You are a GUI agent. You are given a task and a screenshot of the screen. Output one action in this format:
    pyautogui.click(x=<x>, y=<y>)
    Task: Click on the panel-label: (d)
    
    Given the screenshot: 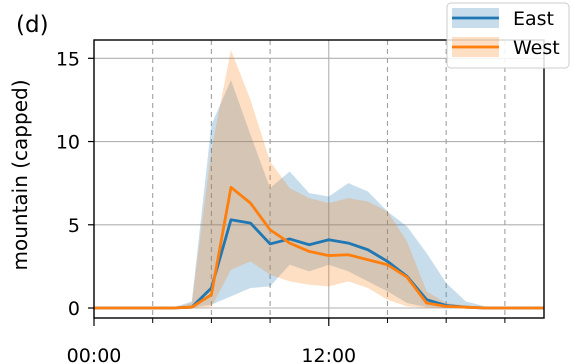 What is the action you would take?
    pyautogui.click(x=32, y=25)
    